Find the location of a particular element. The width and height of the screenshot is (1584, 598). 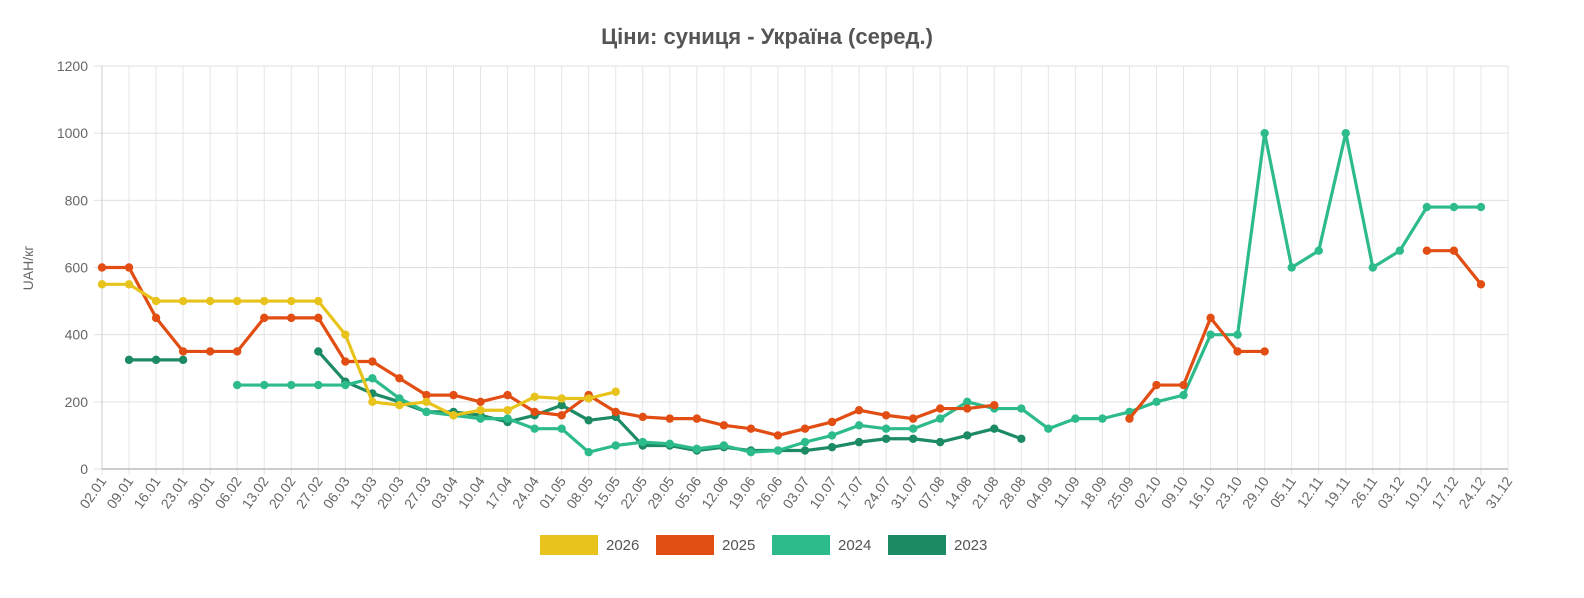

x-tick-label: 20.02 is located at coordinates (282, 492).